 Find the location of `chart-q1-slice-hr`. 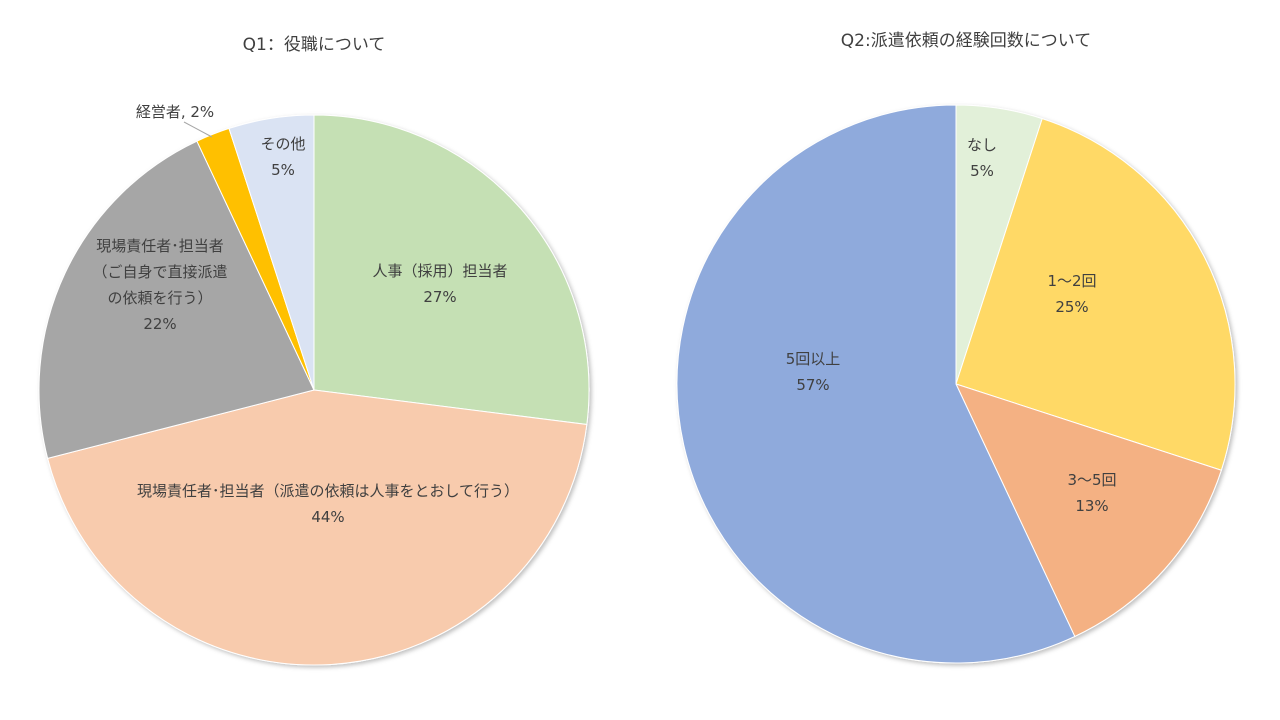

chart-q1-slice-hr is located at coordinates (451, 270).